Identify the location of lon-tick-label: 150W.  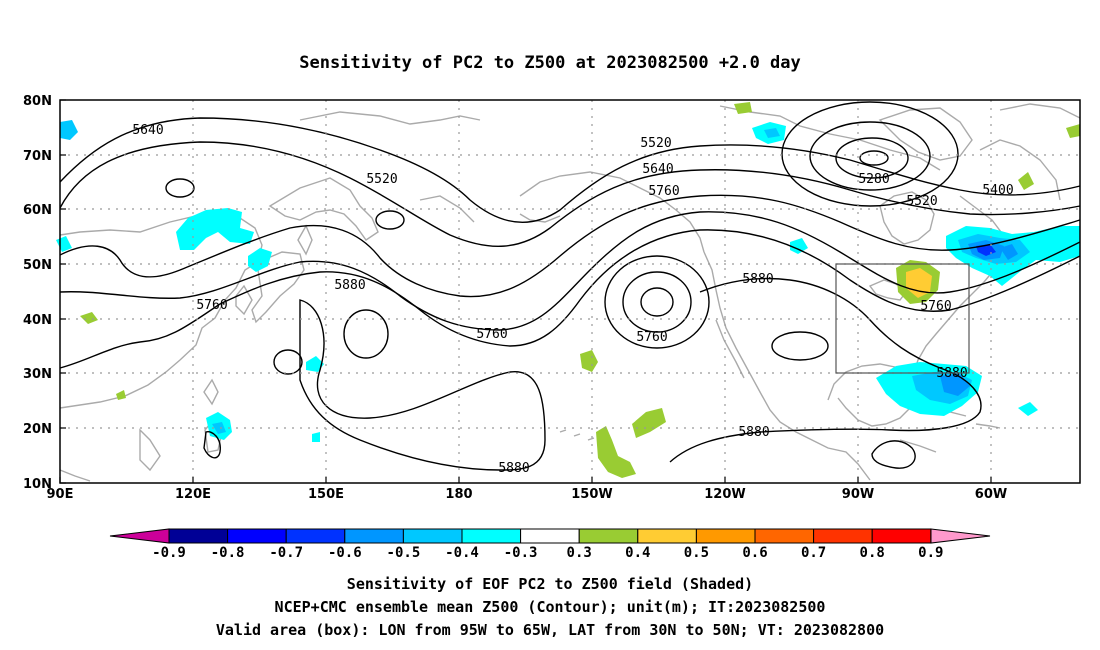
(591, 494).